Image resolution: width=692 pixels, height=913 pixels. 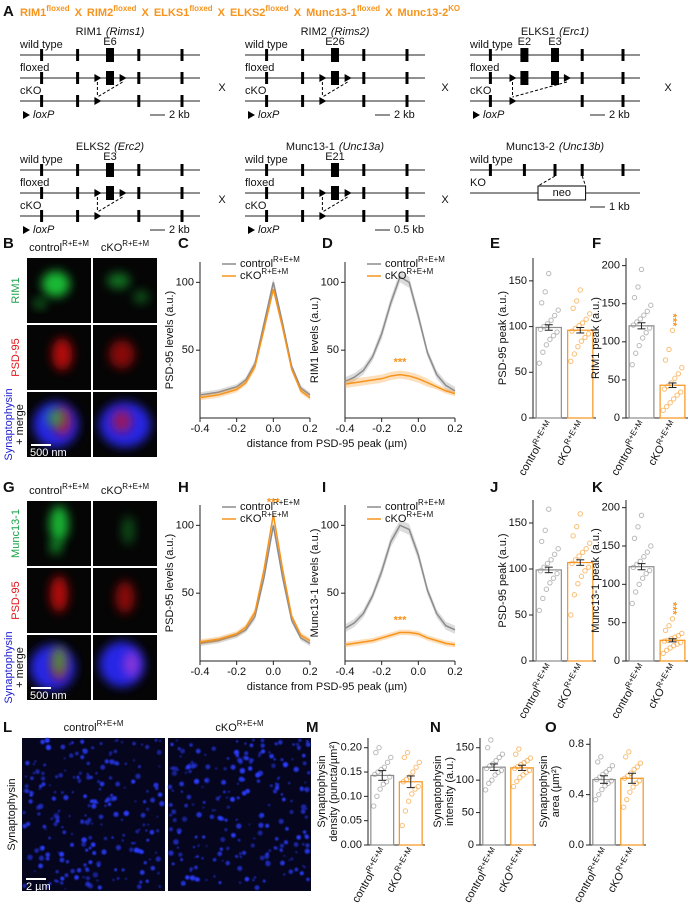 What do you see at coordinates (524, 418) in the screenshot?
I see `y-tick-label: 0` at bounding box center [524, 418].